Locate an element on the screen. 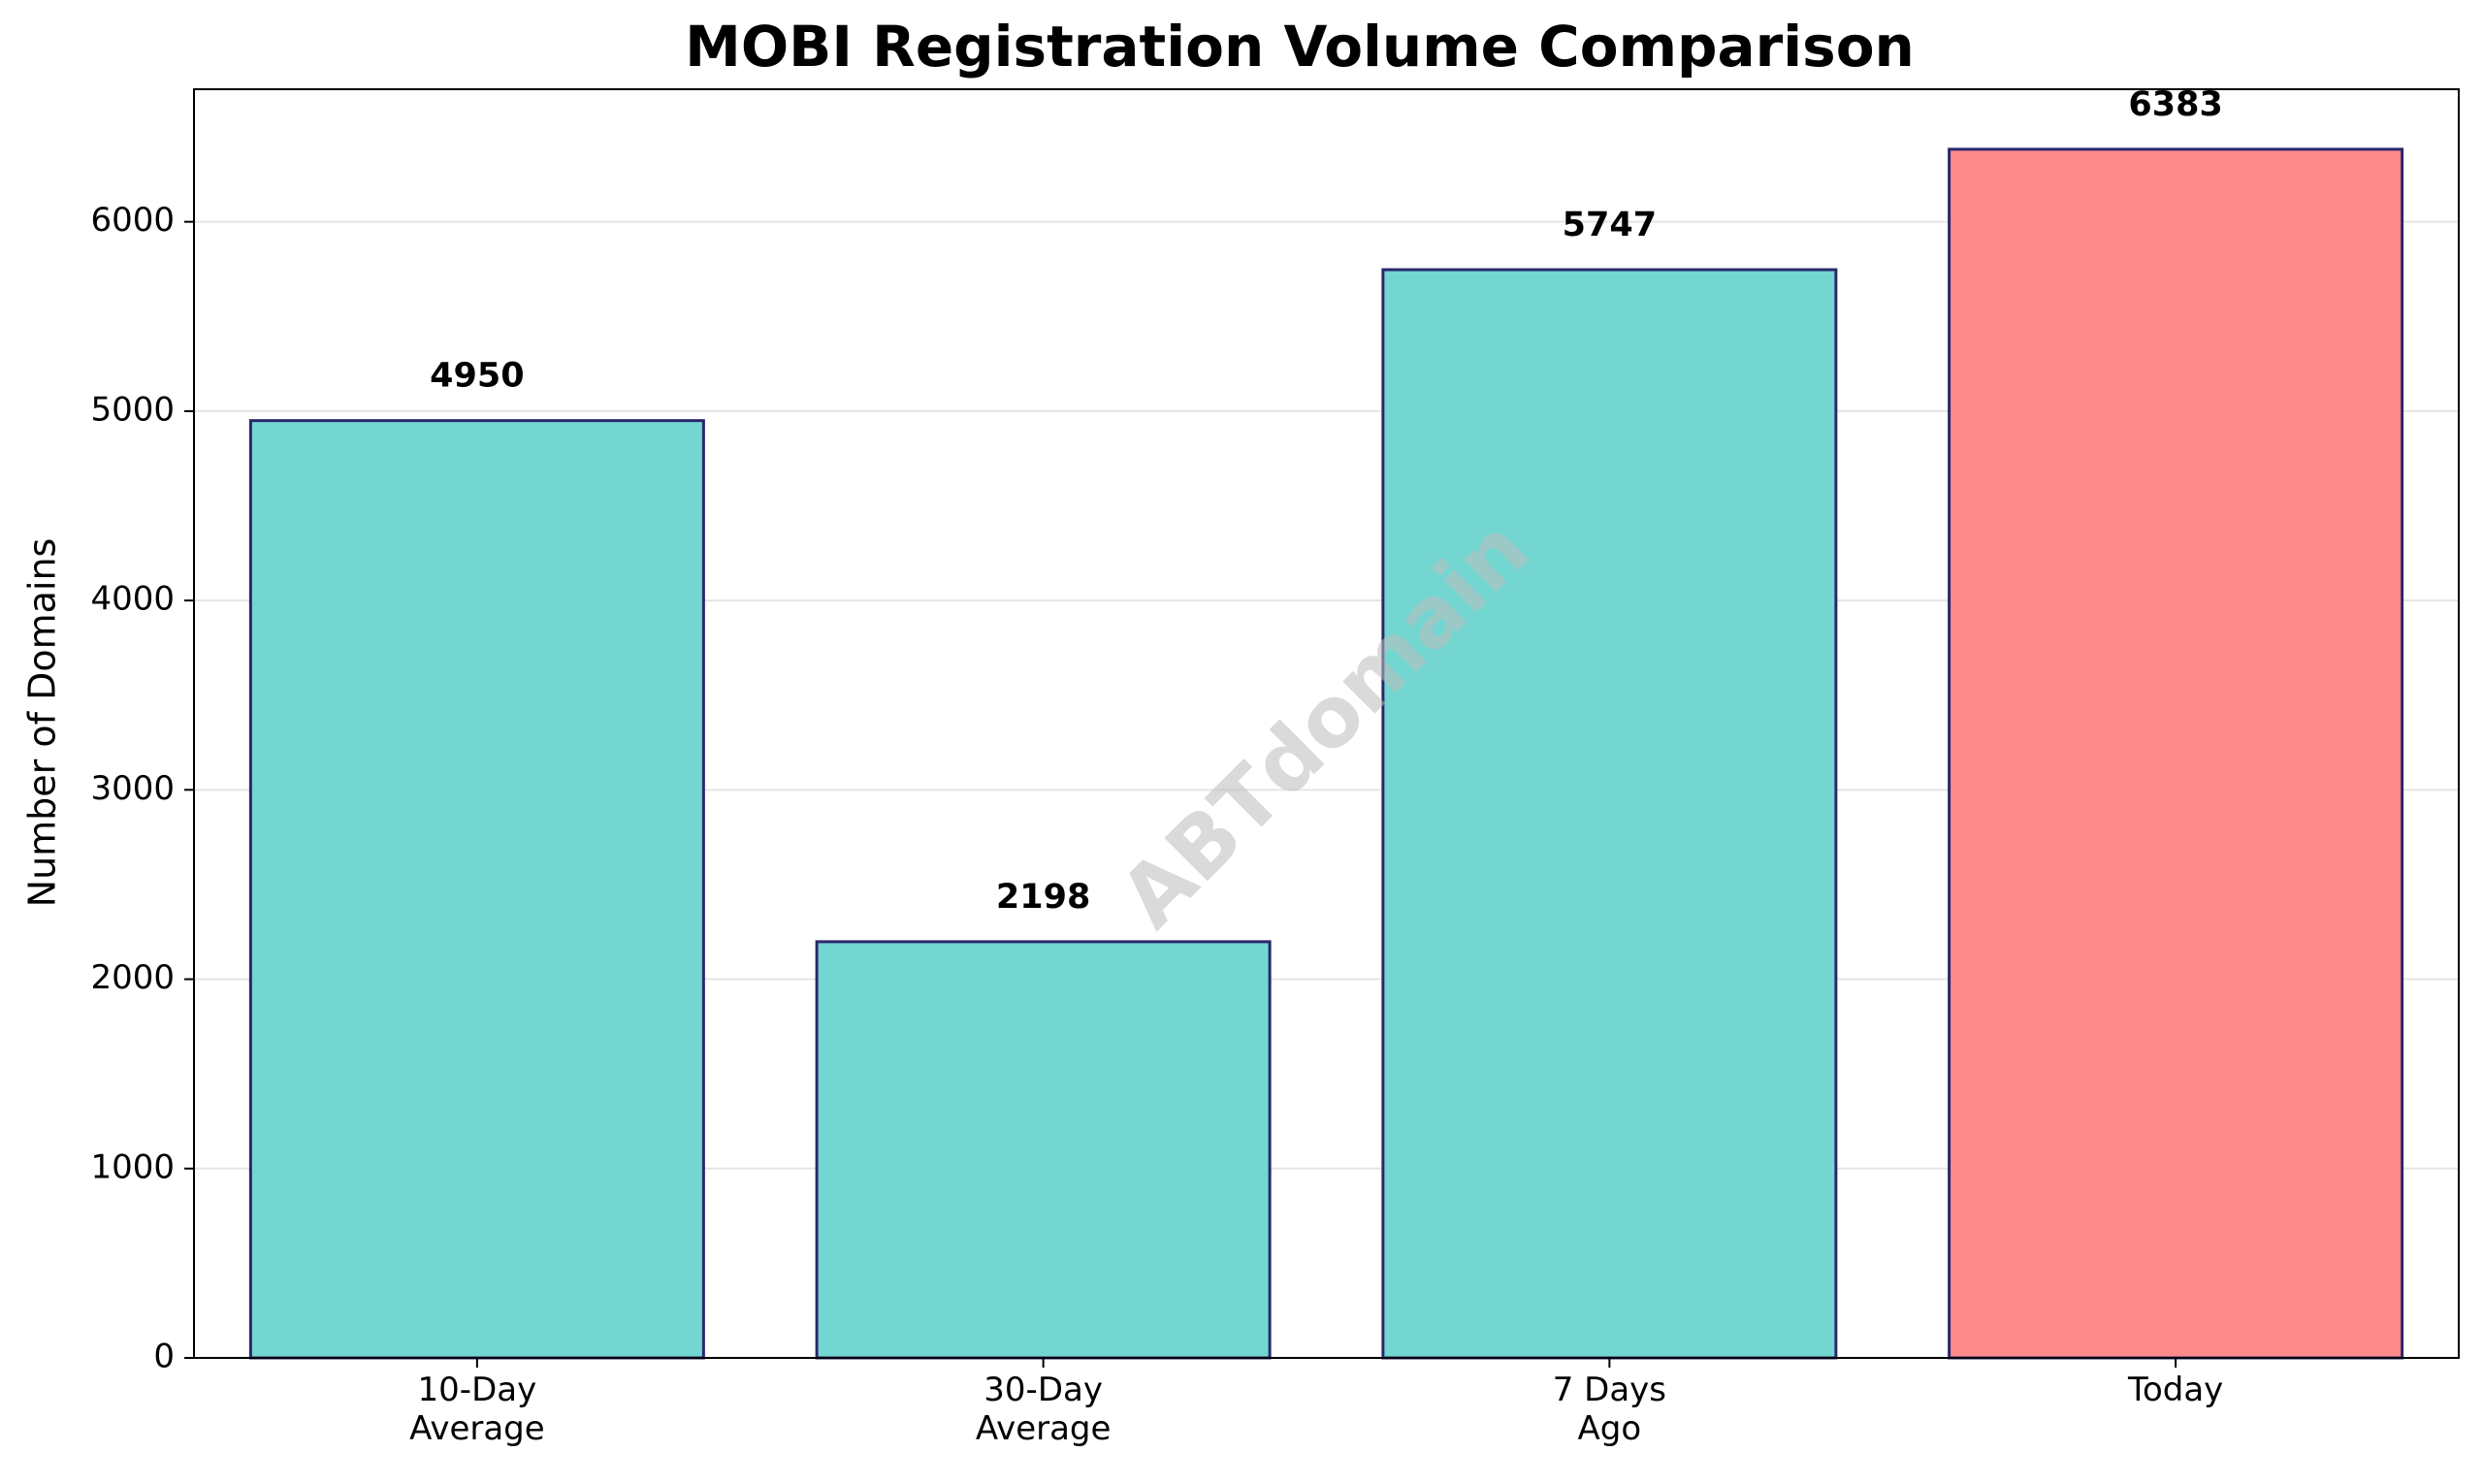 The image size is (2483, 1484). bar-value-label: 6383 is located at coordinates (2175, 104).